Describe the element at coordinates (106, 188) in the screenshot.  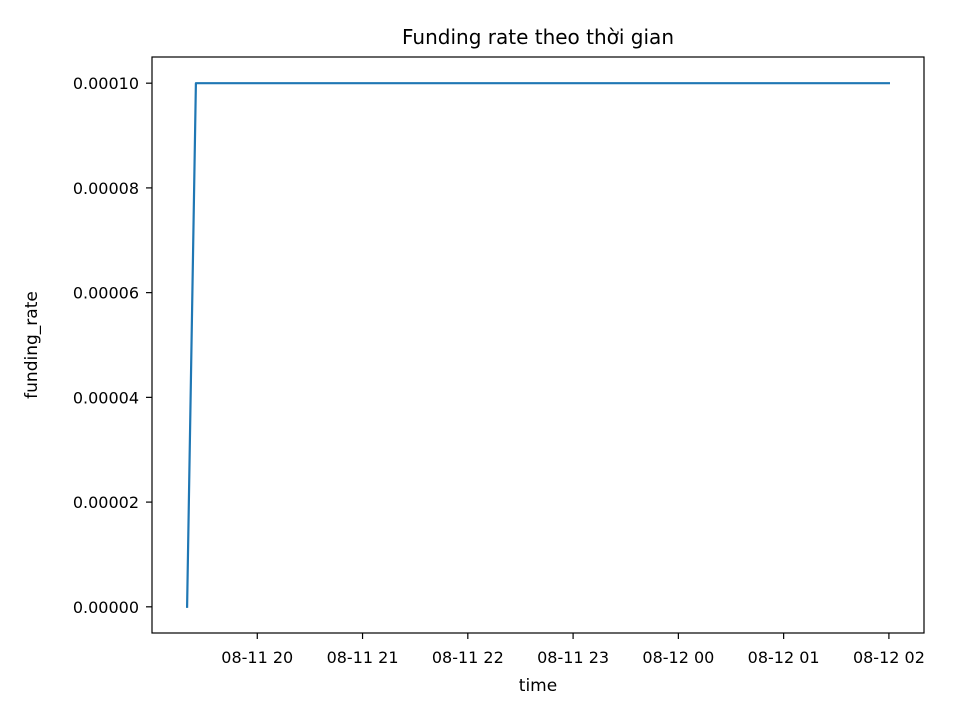
I see `y-tick-label: 0.00008` at that location.